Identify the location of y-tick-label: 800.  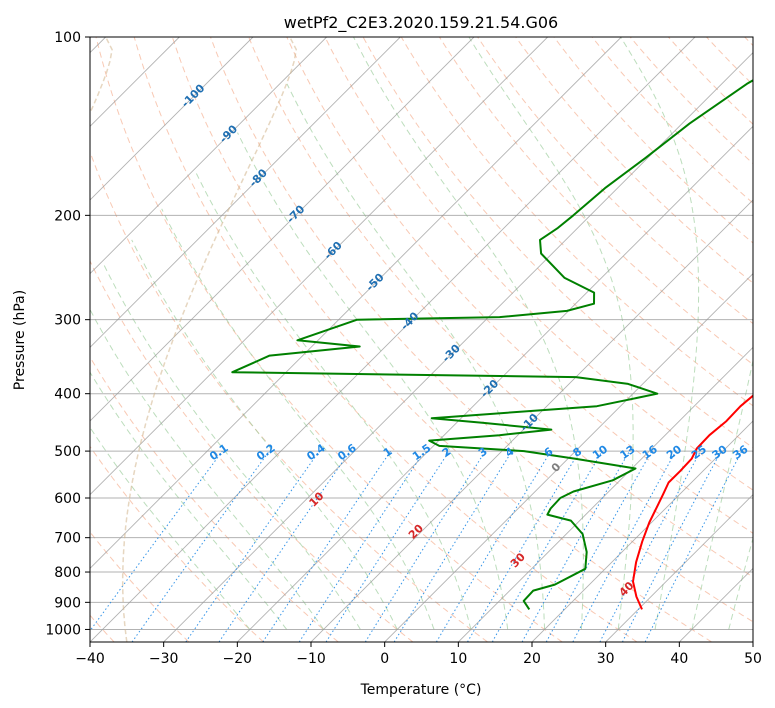
(67, 573).